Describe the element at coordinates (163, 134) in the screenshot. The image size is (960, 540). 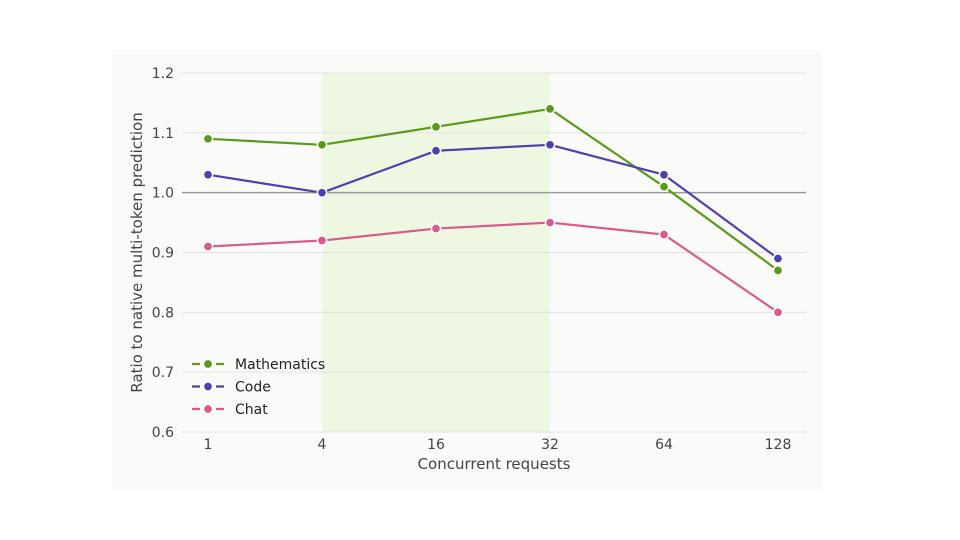
I see `y-tick-label: 1.1` at that location.